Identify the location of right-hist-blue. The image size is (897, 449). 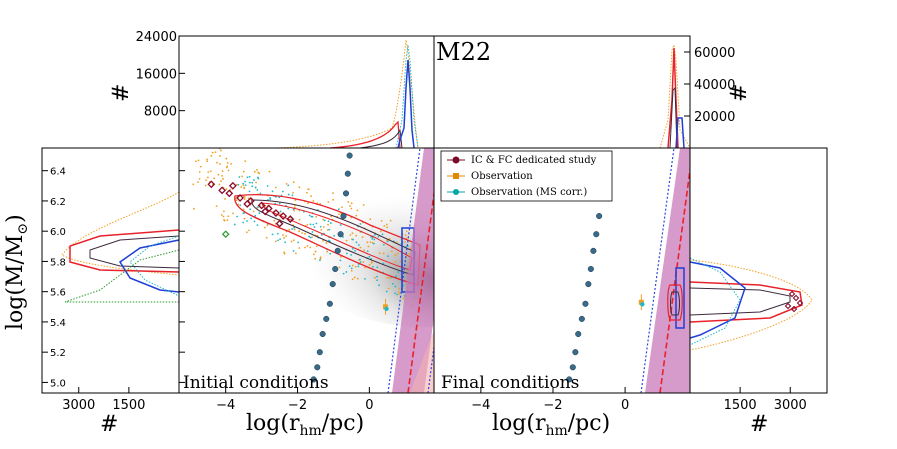
(717, 300).